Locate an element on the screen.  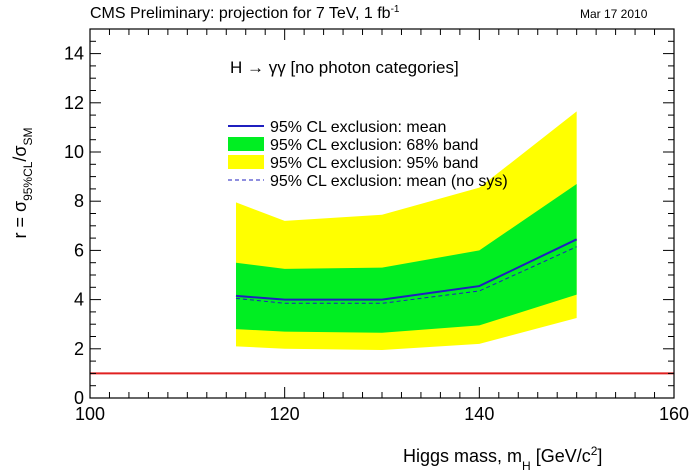
y-tick-label: 0 is located at coordinates (79, 398).